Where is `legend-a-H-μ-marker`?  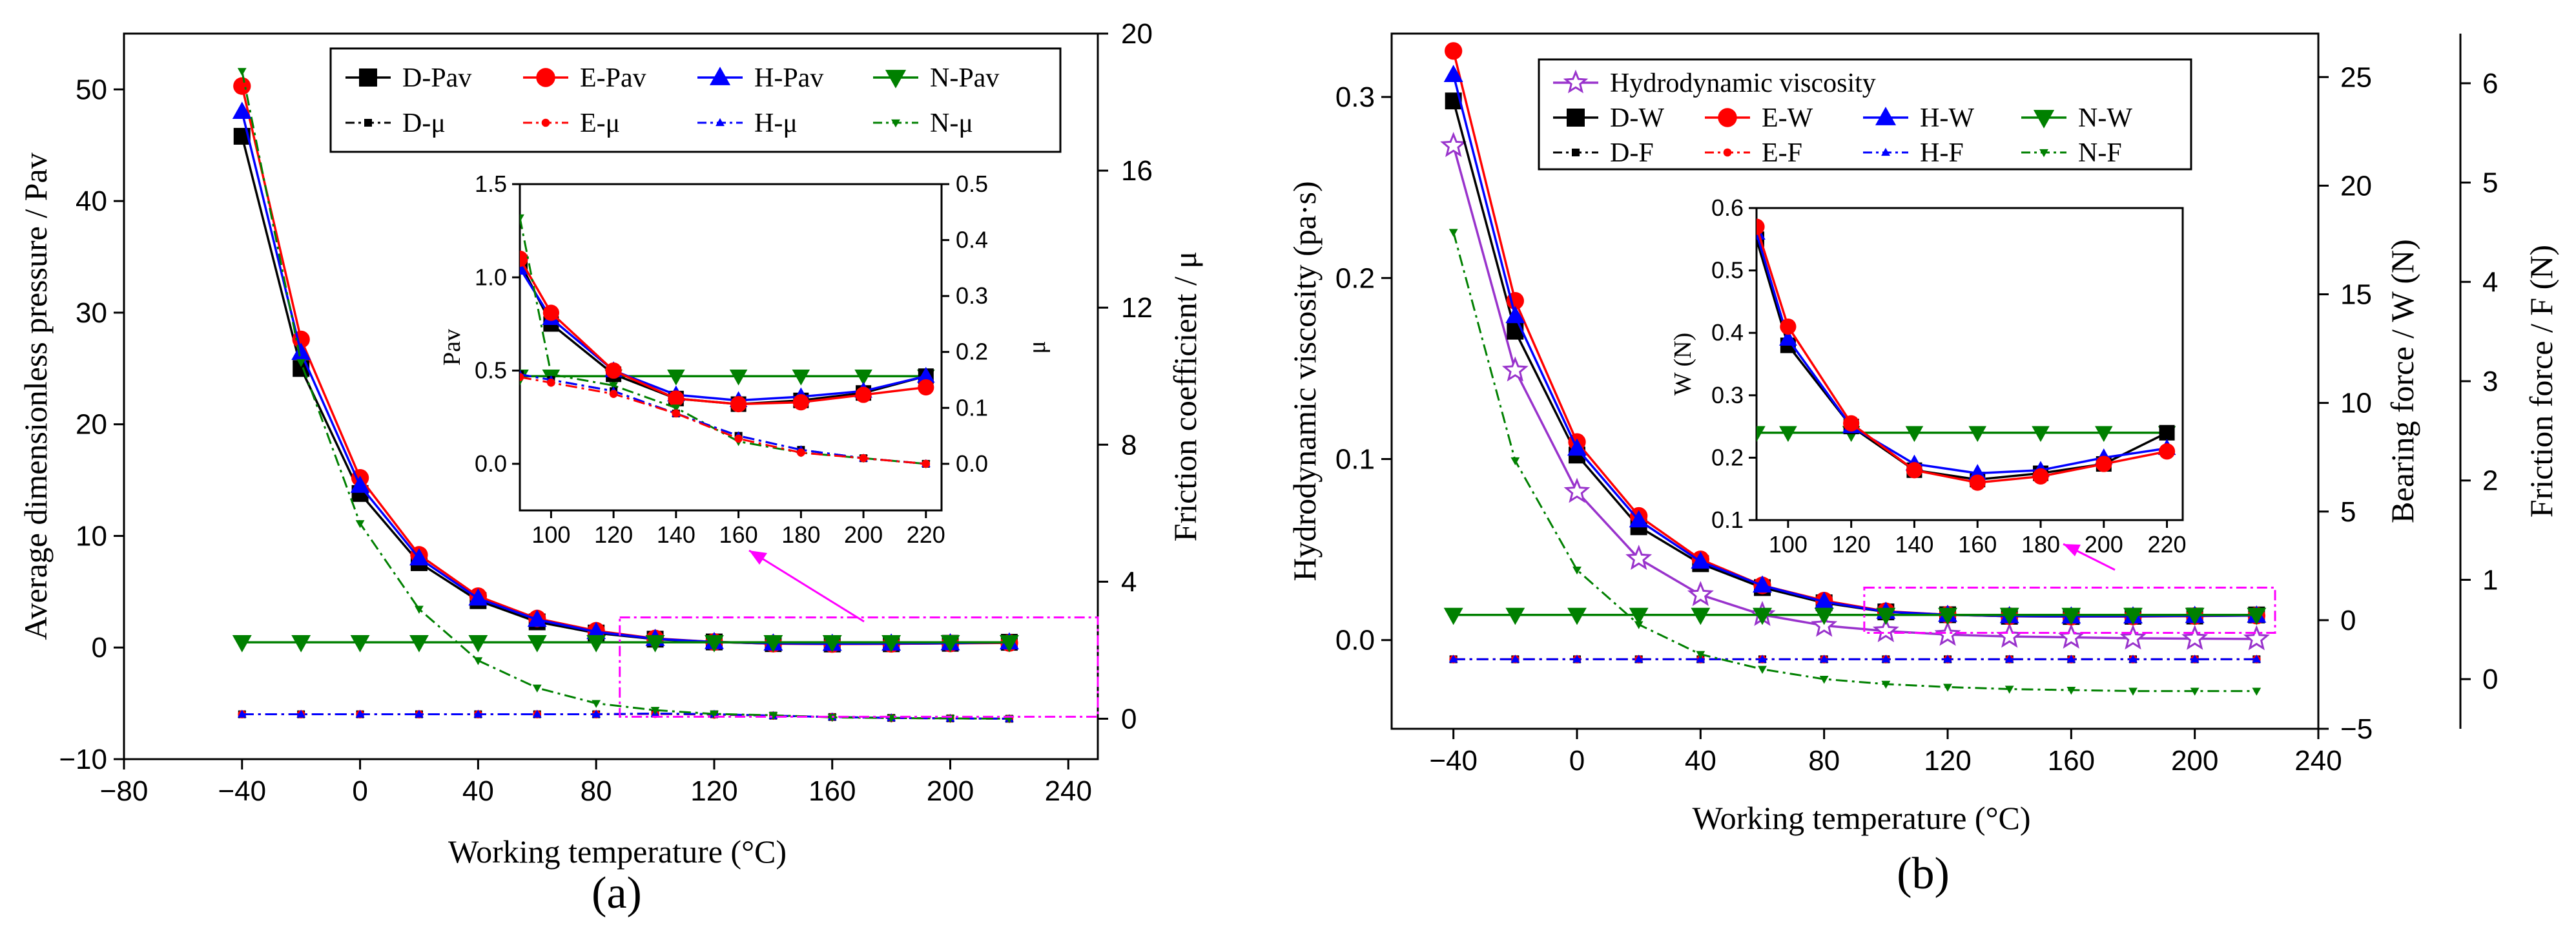 legend-a-H-μ-marker is located at coordinates (720, 122).